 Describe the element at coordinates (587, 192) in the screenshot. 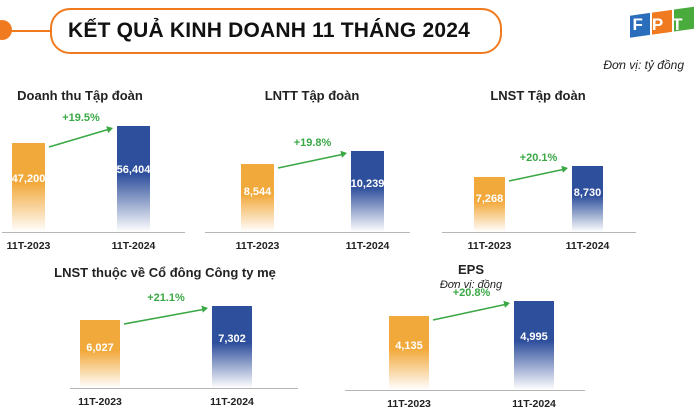

I see `data-label: 8,730` at that location.